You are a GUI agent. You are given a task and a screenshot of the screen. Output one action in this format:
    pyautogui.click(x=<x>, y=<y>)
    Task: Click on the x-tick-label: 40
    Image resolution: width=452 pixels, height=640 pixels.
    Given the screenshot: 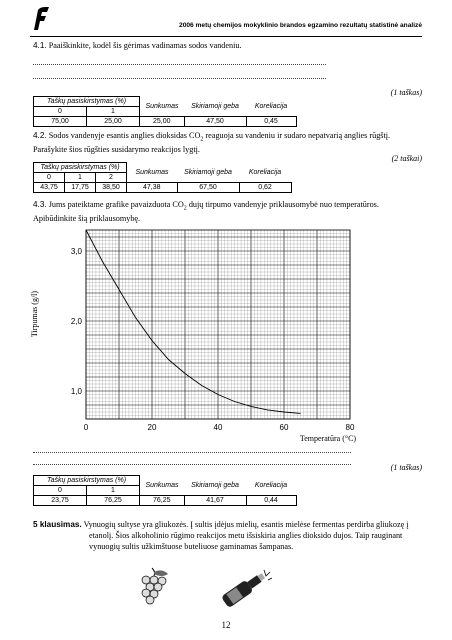 What is the action you would take?
    pyautogui.click(x=218, y=427)
    